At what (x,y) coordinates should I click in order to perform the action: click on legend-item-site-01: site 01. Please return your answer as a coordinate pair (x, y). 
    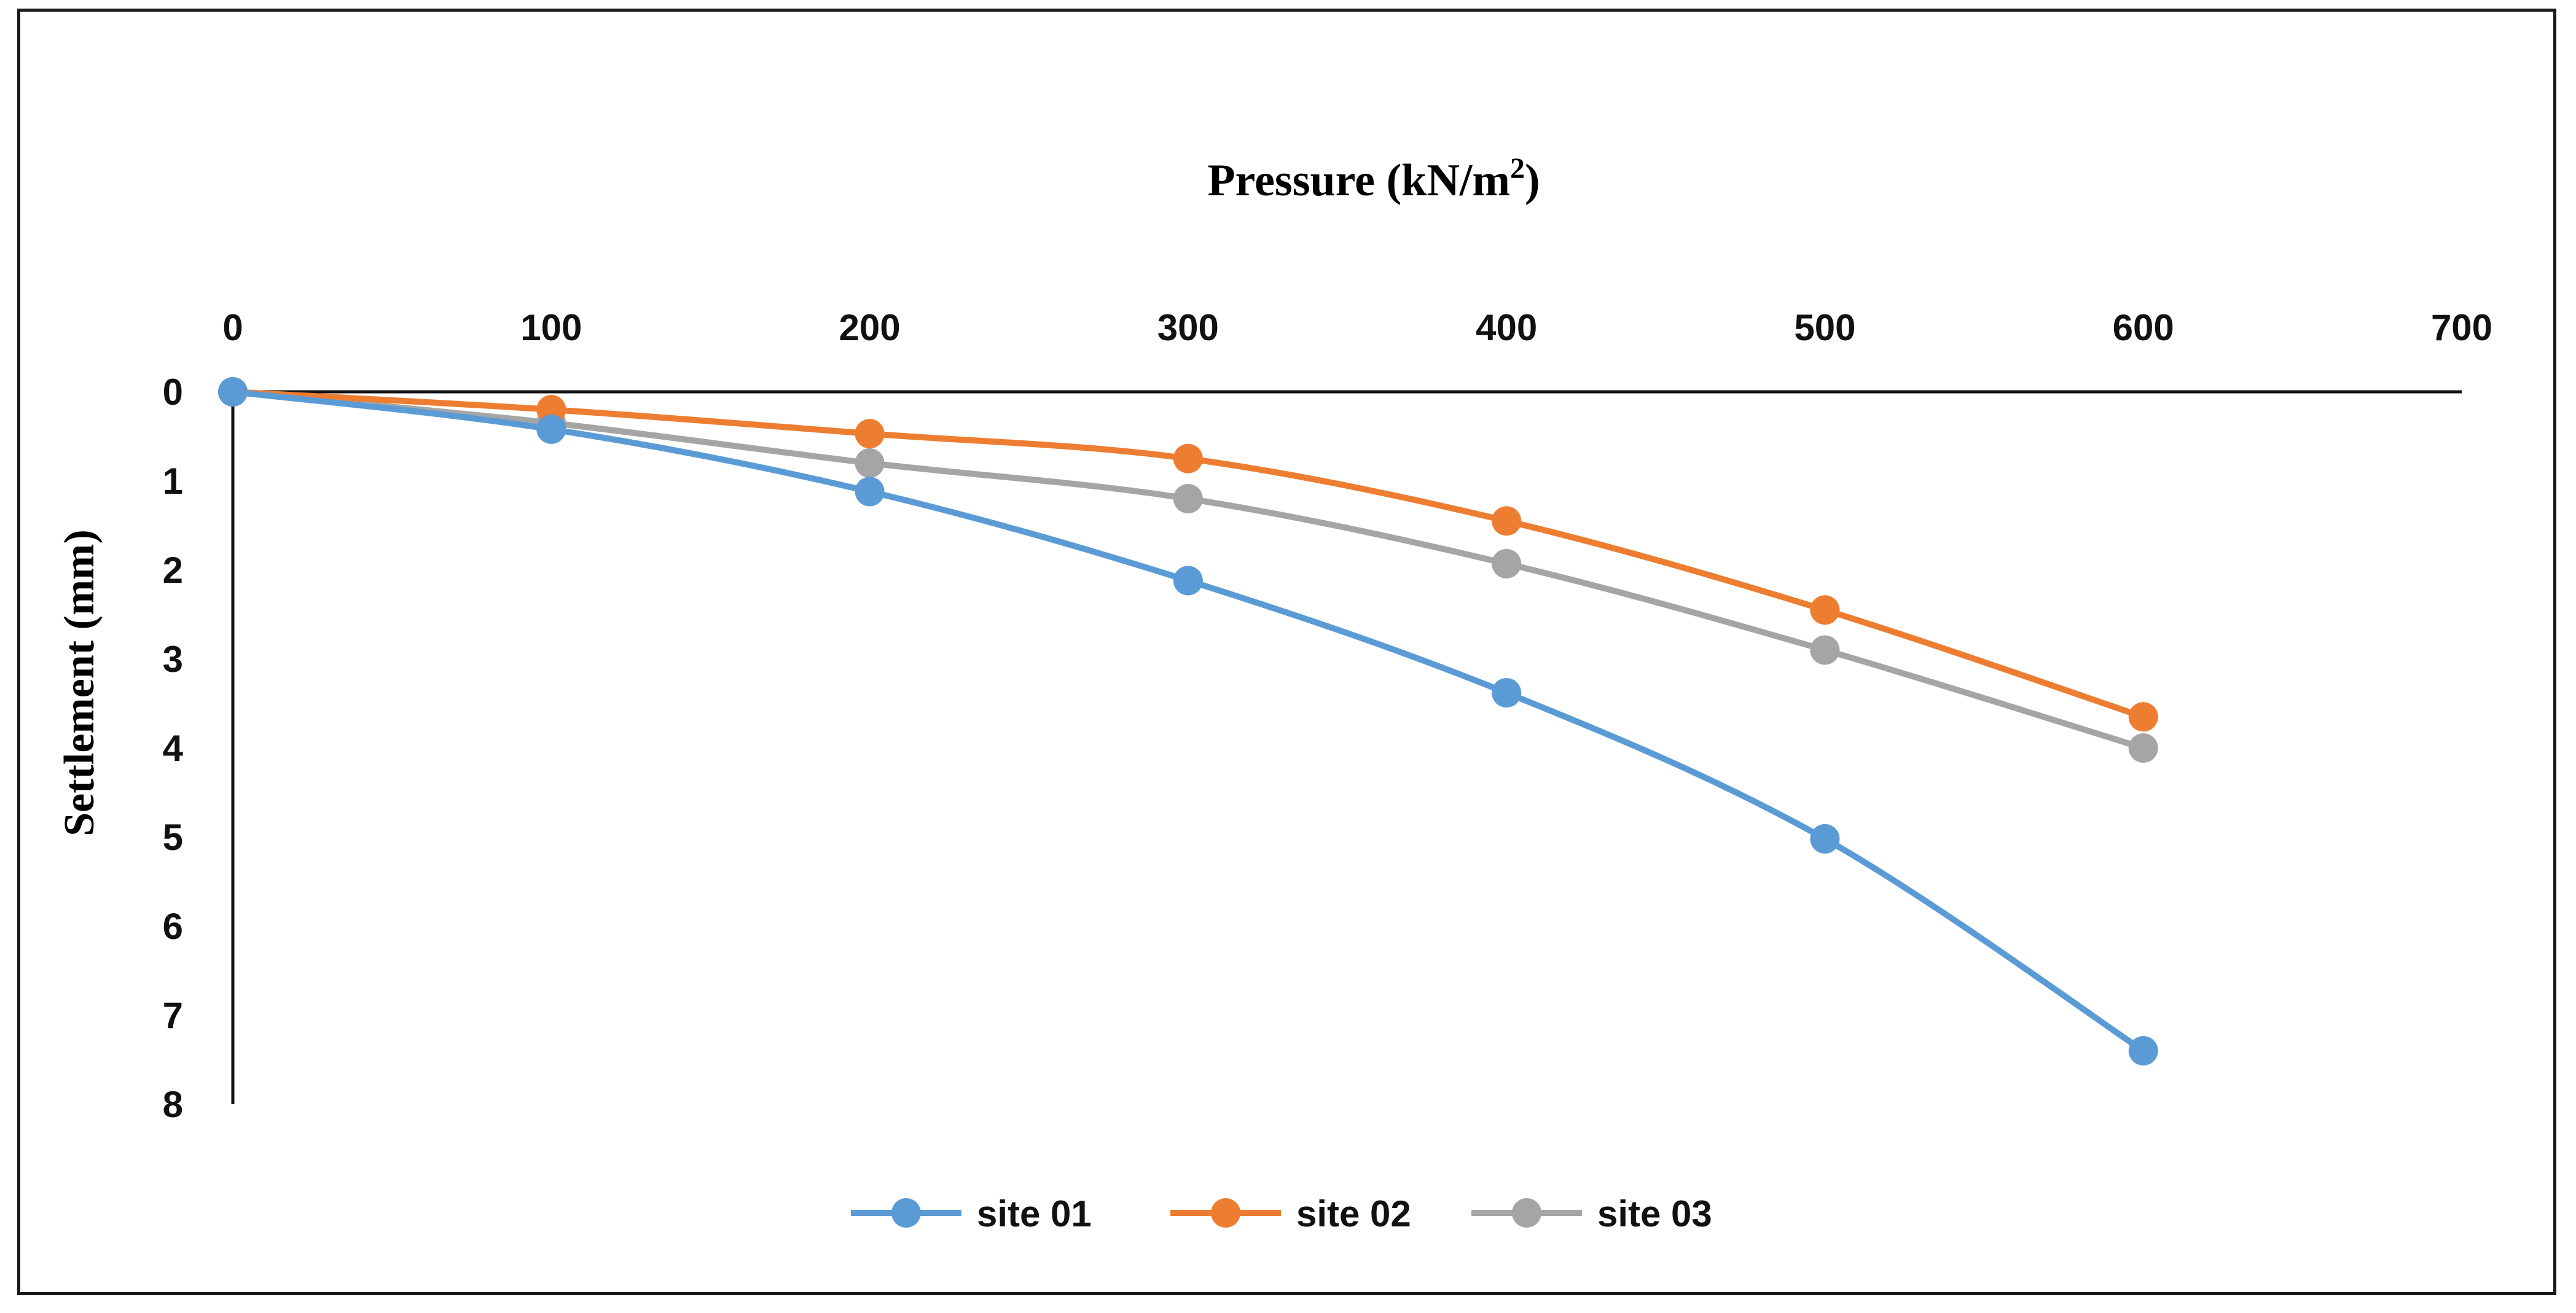
    Looking at the image, I should click on (971, 1213).